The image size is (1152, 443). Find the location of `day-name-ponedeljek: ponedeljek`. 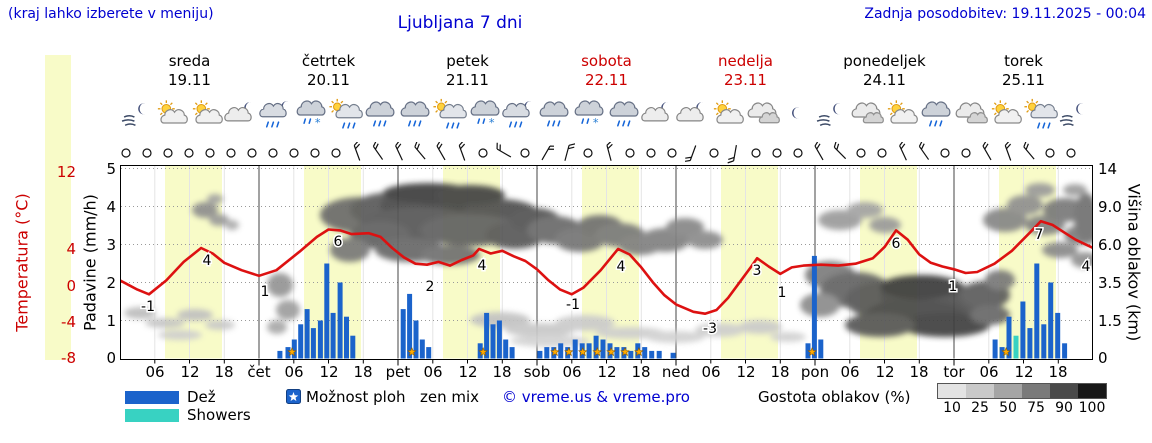

day-name-ponedeljek: ponedeljek is located at coordinates (884, 61).